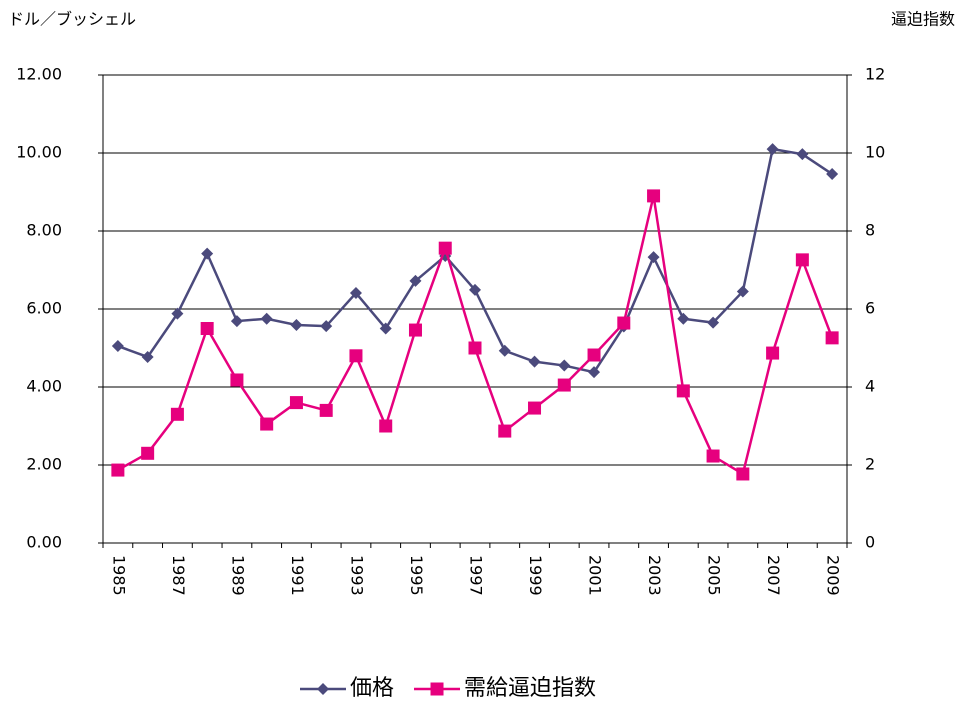 This screenshot has width=962, height=702. What do you see at coordinates (870, 308) in the screenshot?
I see `y2-tick-label: 6` at bounding box center [870, 308].